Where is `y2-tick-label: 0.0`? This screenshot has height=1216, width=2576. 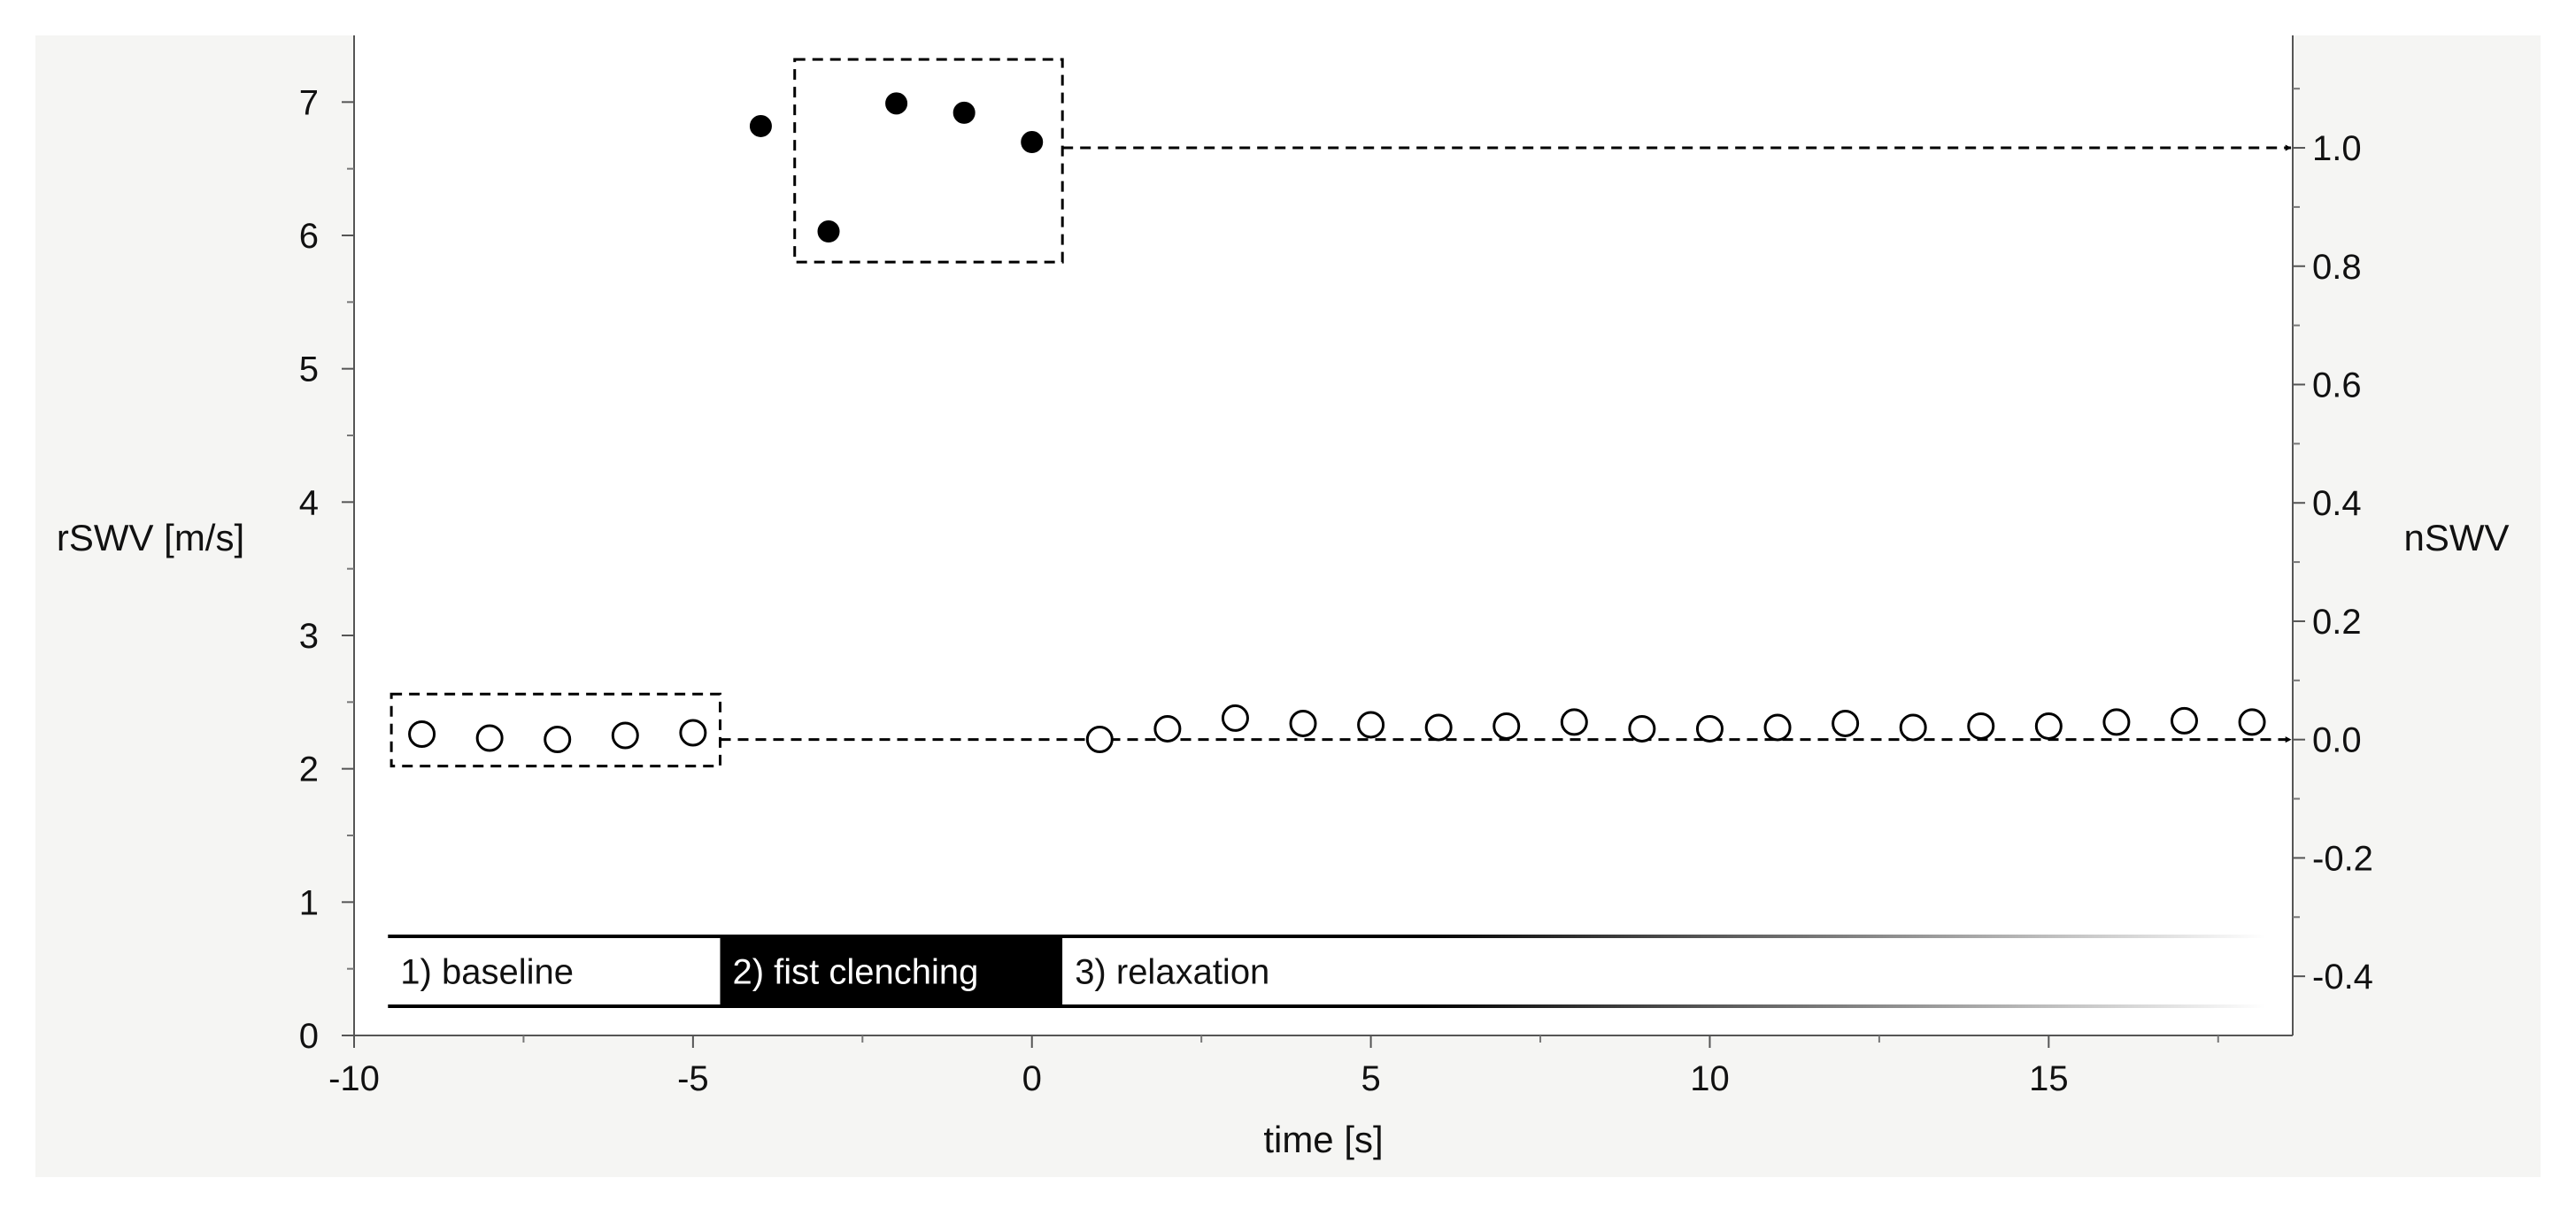 y2-tick-label: 0.0 is located at coordinates (2337, 740).